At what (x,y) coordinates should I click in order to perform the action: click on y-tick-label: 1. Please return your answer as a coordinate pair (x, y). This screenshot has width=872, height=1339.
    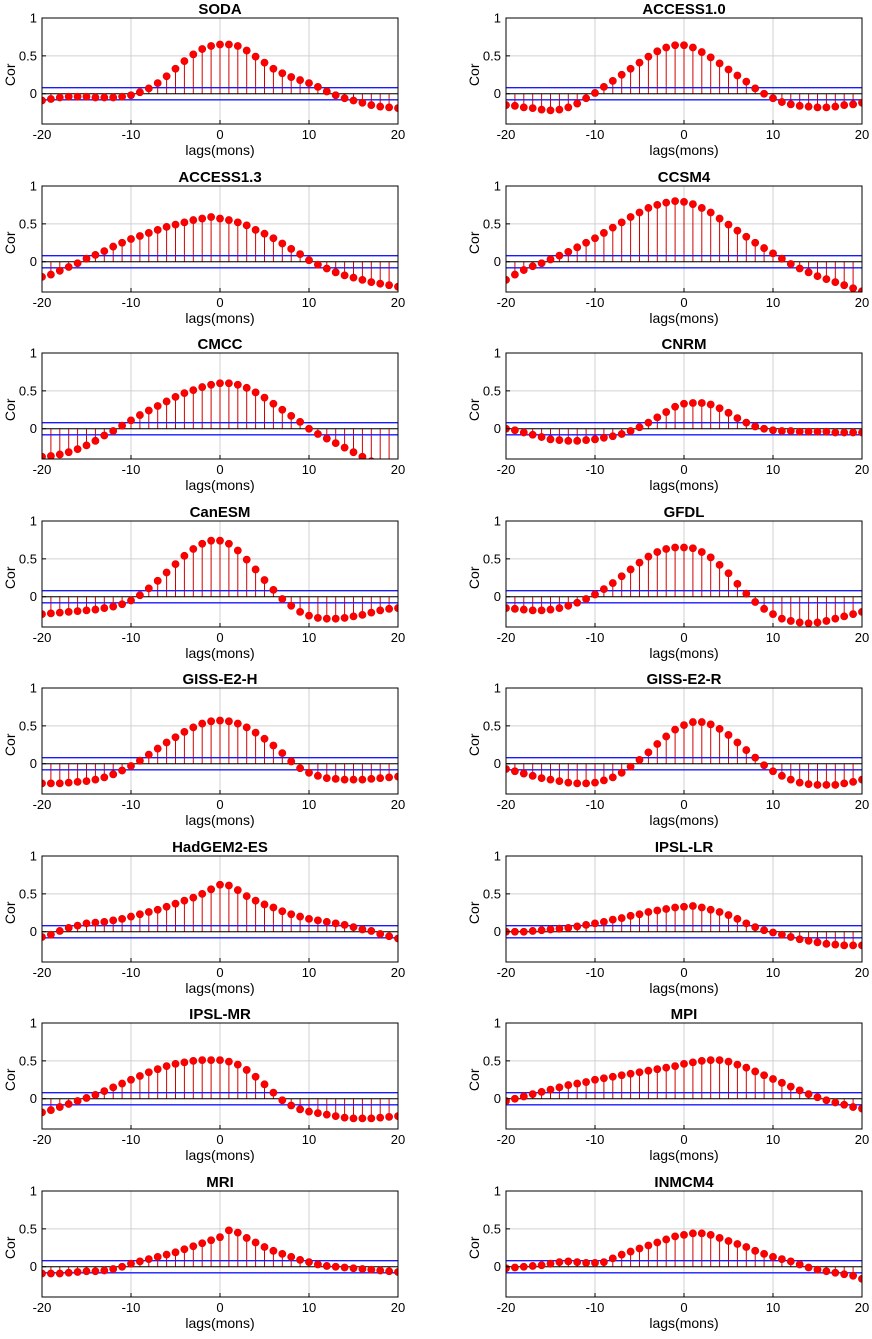
    Looking at the image, I should click on (33, 186).